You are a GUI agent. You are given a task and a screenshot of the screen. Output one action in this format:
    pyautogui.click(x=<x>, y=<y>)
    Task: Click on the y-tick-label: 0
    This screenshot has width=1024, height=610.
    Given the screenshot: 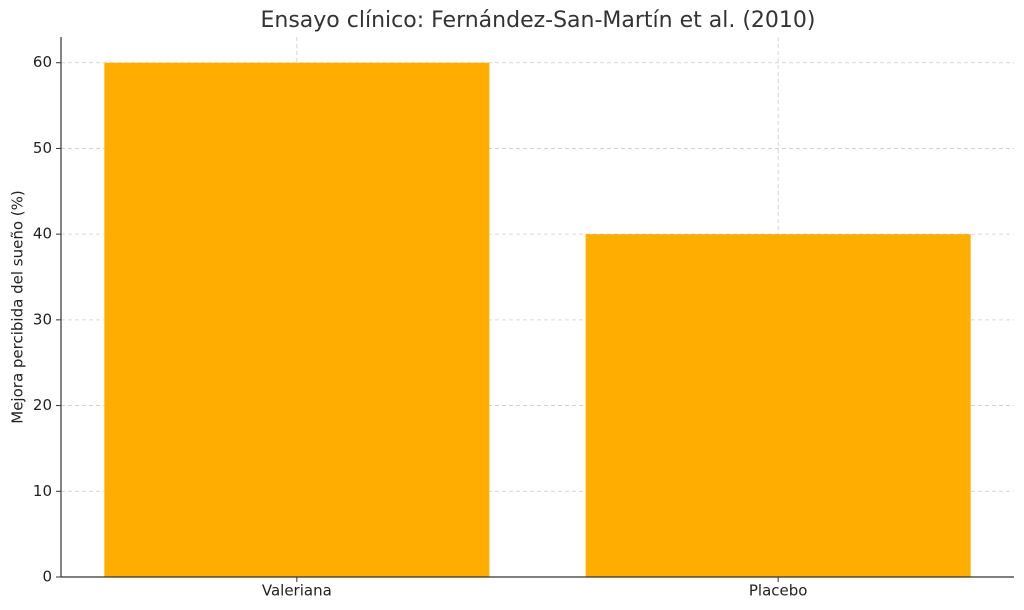 What is the action you would take?
    pyautogui.click(x=47, y=577)
    